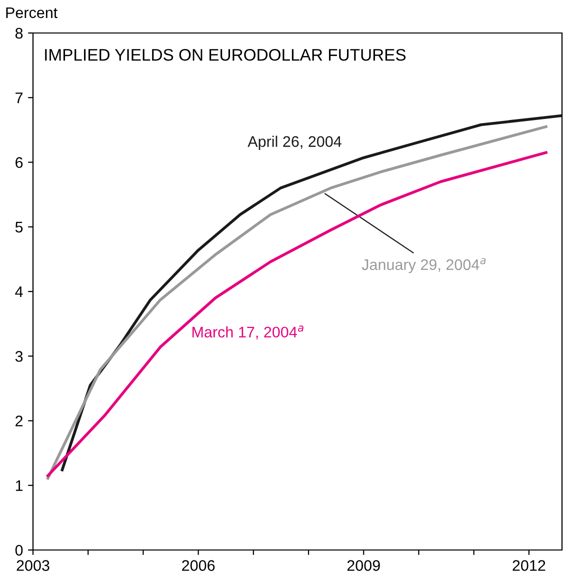 This screenshot has height=586, width=565. What do you see at coordinates (225, 54) in the screenshot?
I see `text: IMPLIED YIELDS ON EURODOLLAR FUTURES` at bounding box center [225, 54].